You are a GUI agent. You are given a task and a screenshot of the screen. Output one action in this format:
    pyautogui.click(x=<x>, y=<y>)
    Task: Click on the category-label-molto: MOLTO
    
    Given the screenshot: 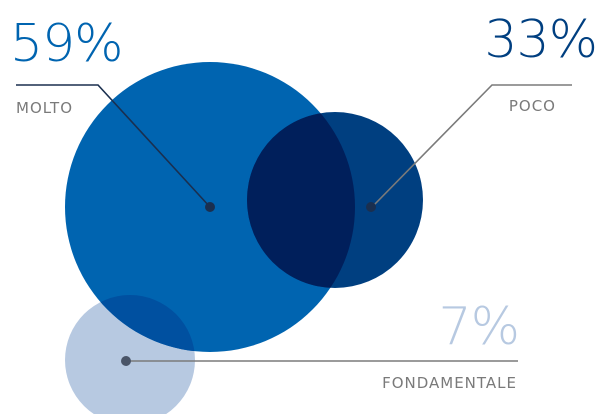 What is the action you would take?
    pyautogui.click(x=44, y=108)
    